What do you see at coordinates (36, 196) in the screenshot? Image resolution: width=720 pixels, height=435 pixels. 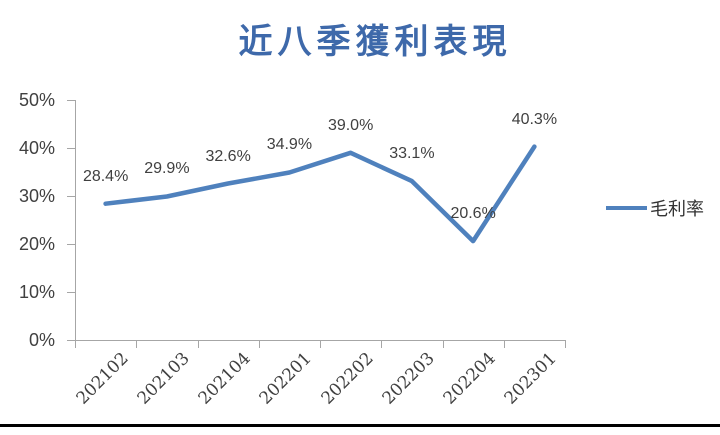 I see `y-tick-label: 30%` at bounding box center [36, 196].